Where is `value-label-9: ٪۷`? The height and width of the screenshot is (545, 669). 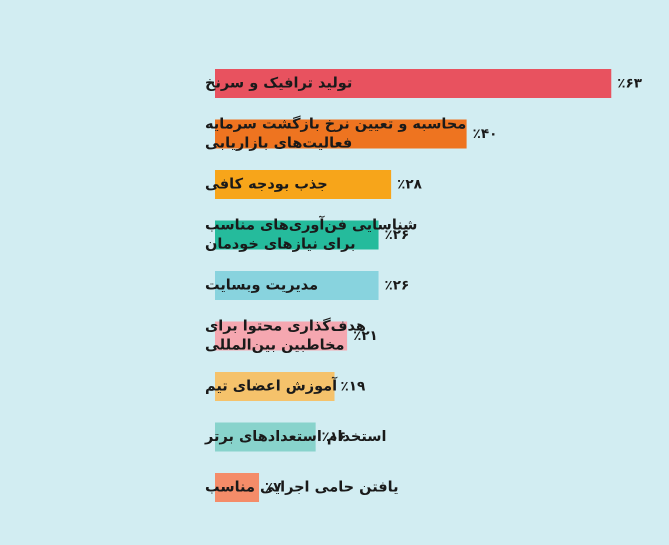 value-label-9: ٪۷ is located at coordinates (273, 488).